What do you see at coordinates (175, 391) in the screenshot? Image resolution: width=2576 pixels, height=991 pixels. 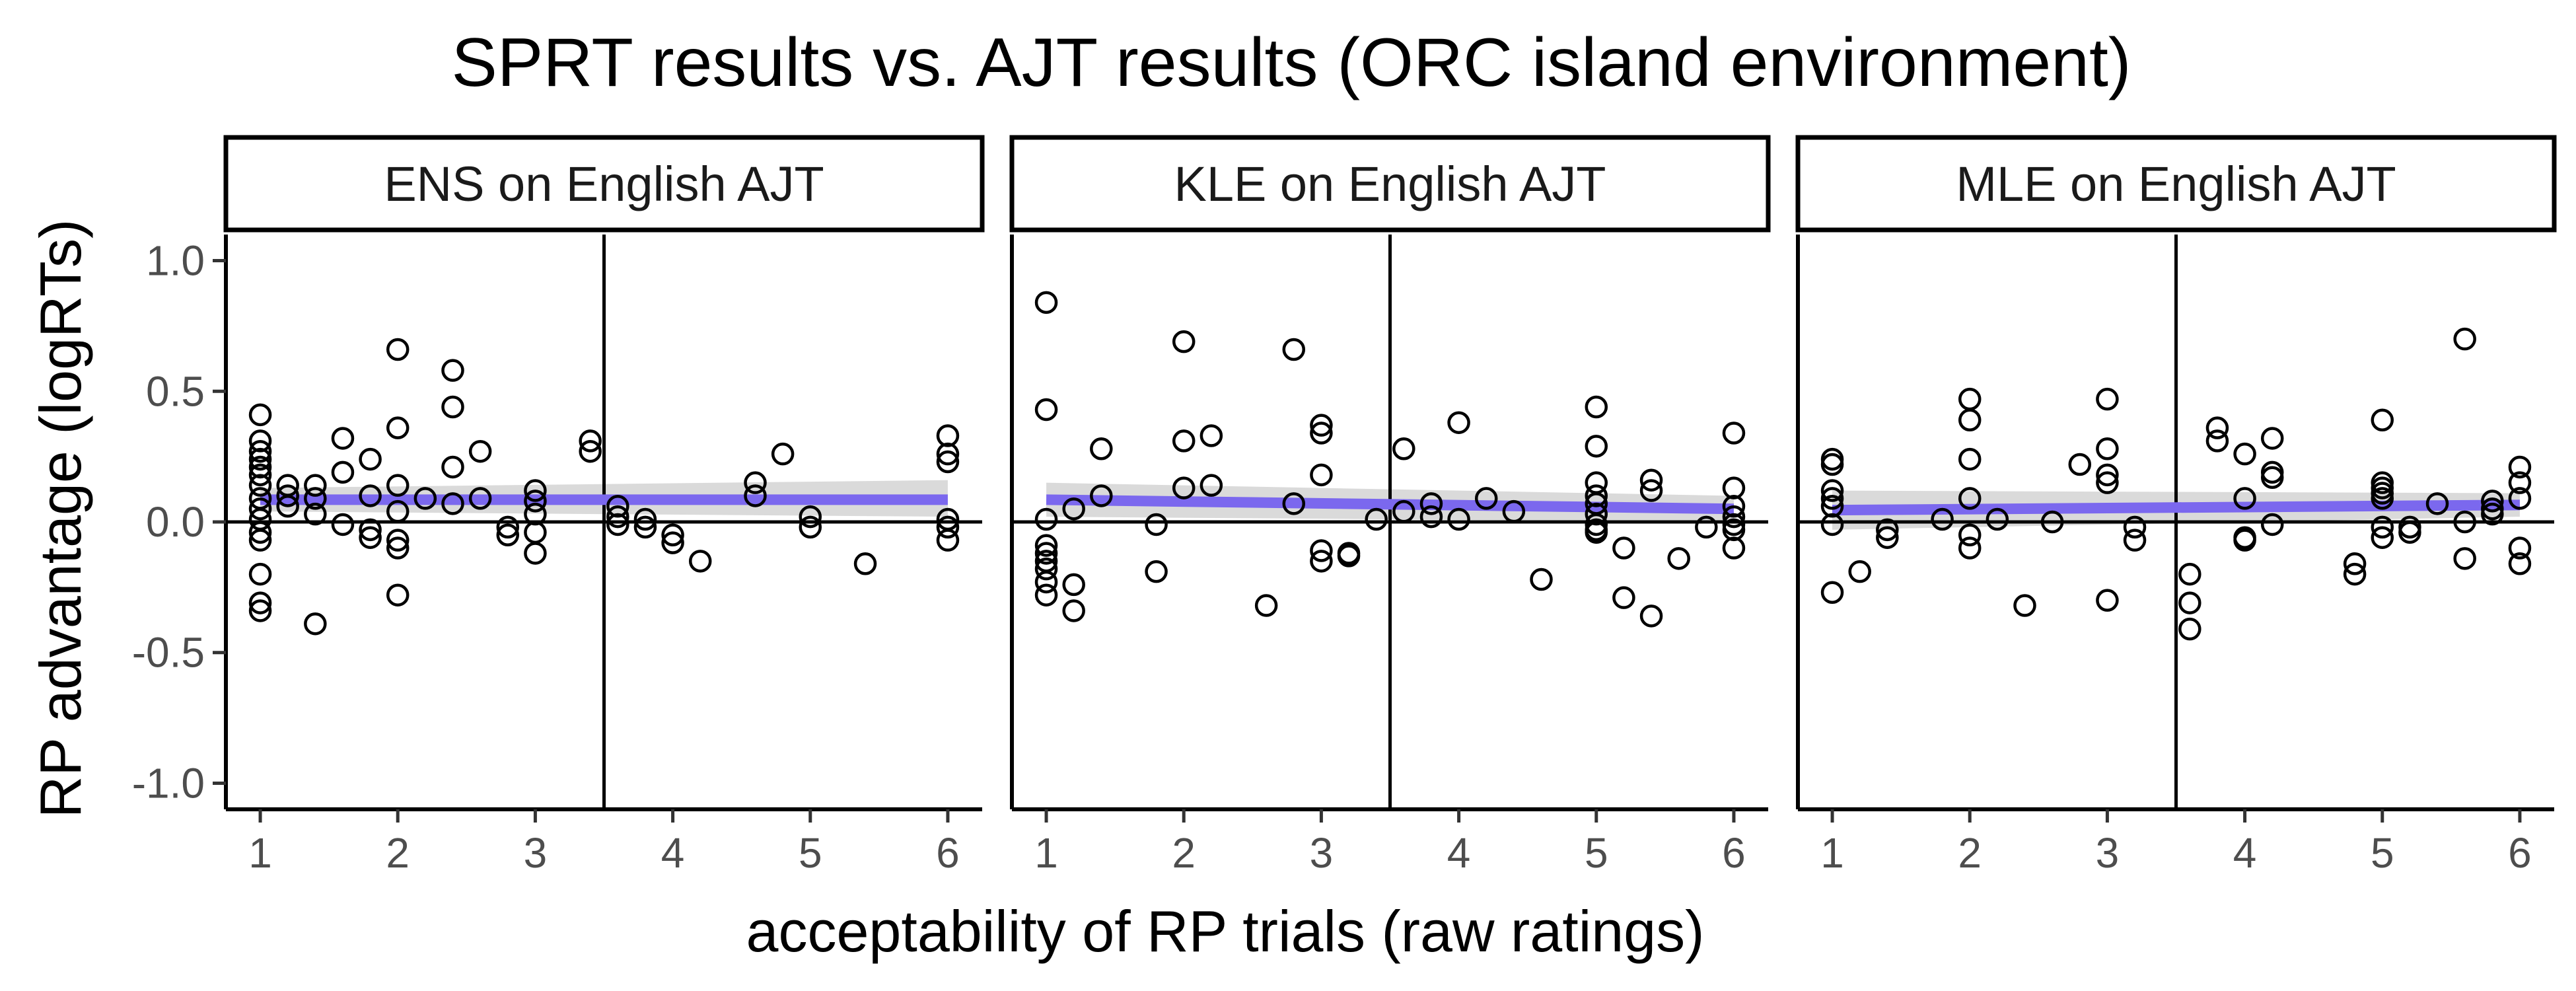 I see `y-tick-label: 0.5` at bounding box center [175, 391].